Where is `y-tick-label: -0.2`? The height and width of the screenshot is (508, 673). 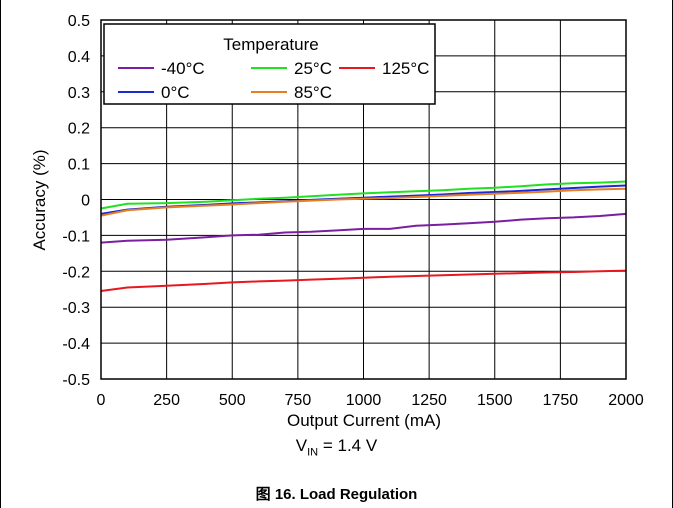 y-tick-label: -0.2 is located at coordinates (76, 272).